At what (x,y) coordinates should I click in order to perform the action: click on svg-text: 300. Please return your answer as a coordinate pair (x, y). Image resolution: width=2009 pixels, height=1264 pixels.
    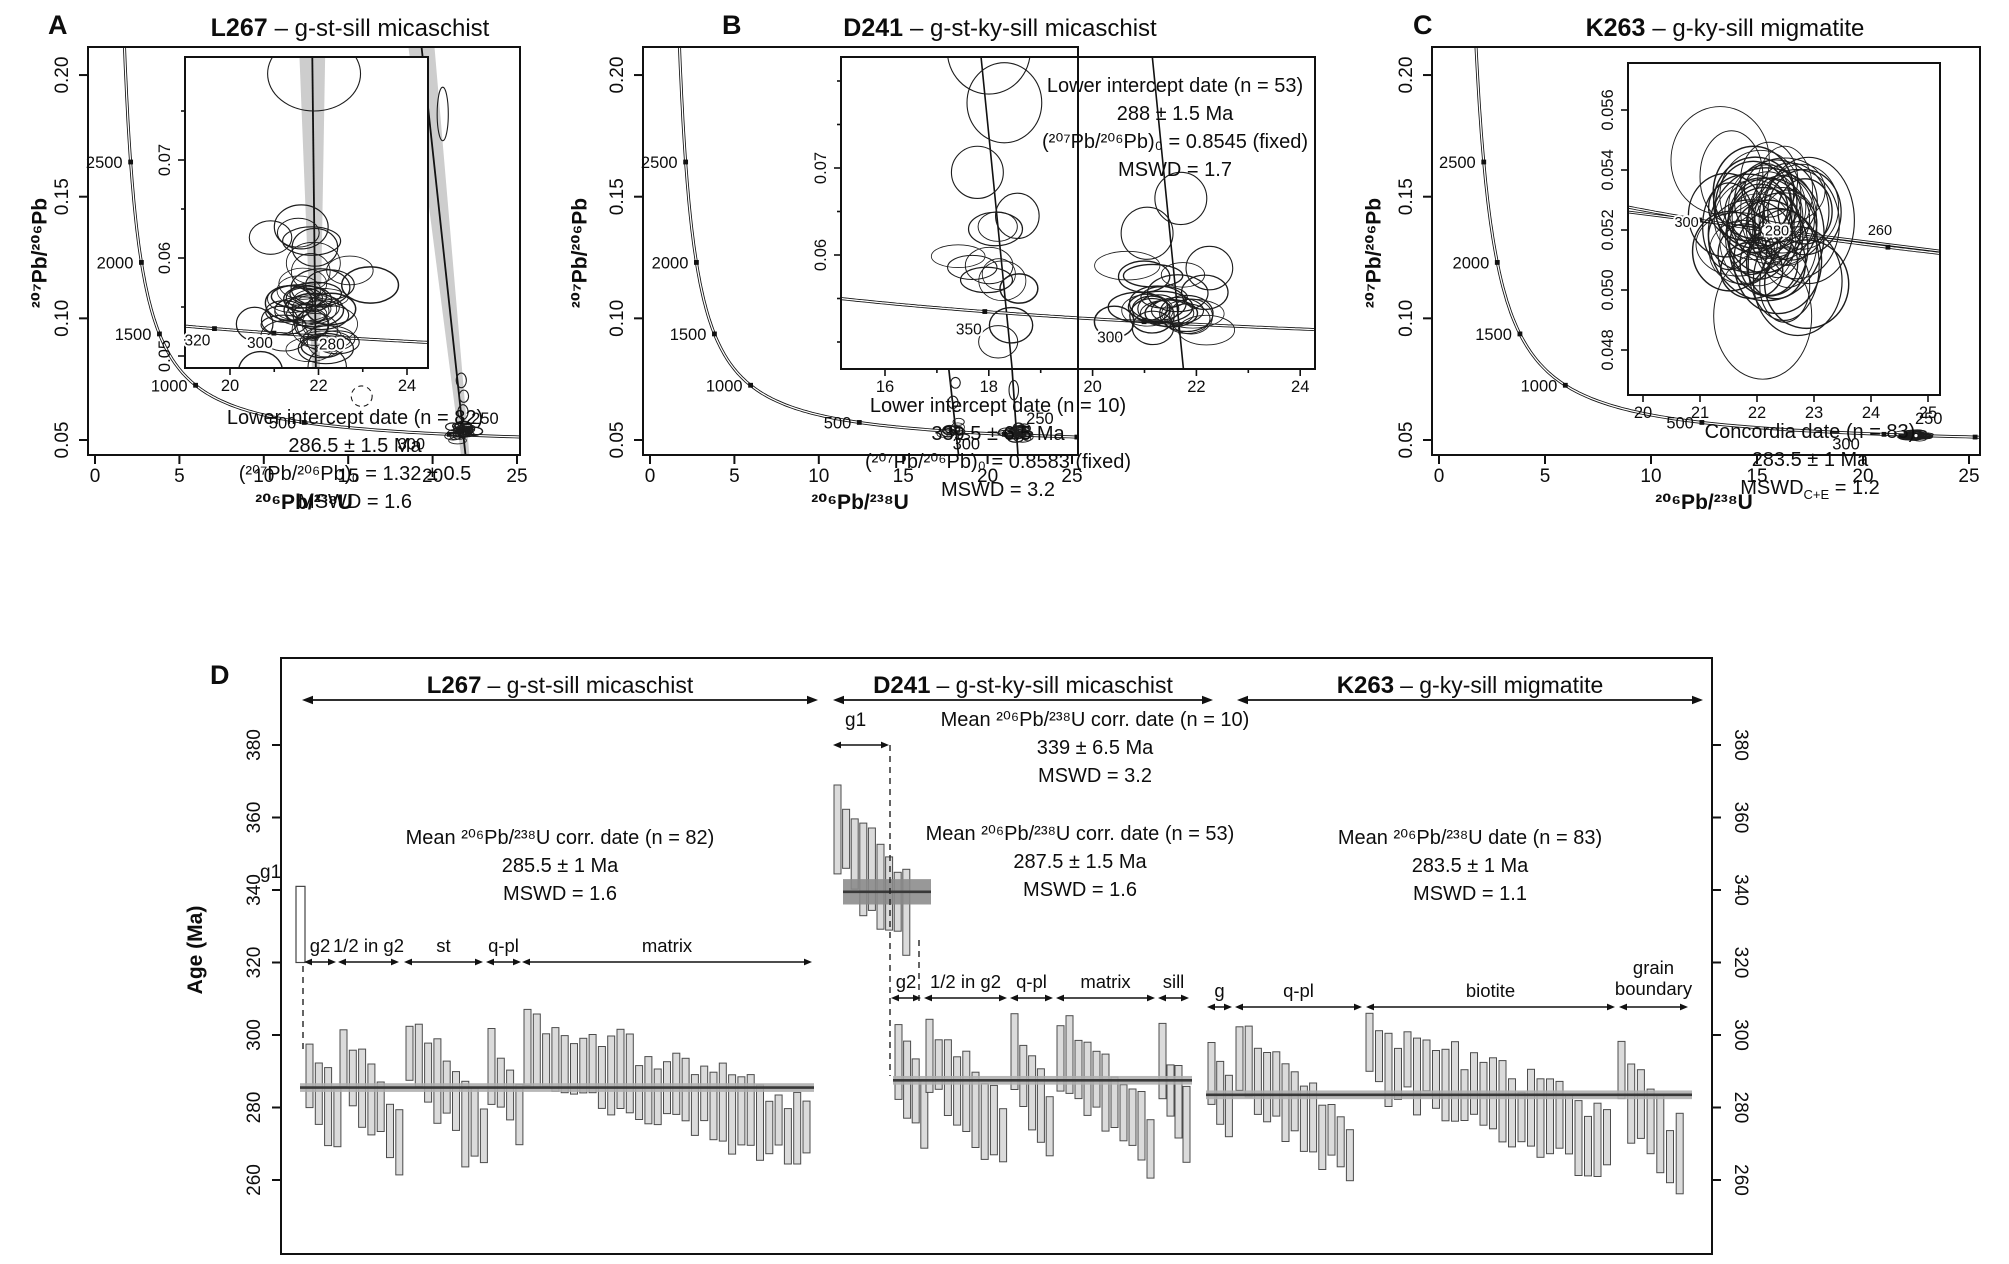
    Looking at the image, I should click on (260, 343).